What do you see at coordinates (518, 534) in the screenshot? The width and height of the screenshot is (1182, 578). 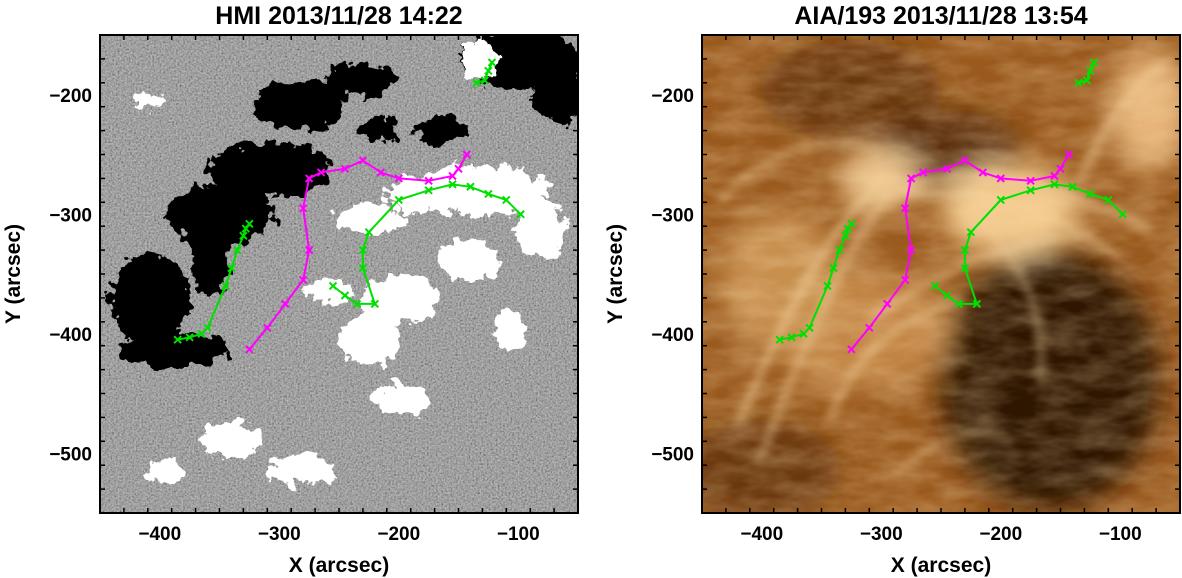 I see `x-tick-label: −100` at bounding box center [518, 534].